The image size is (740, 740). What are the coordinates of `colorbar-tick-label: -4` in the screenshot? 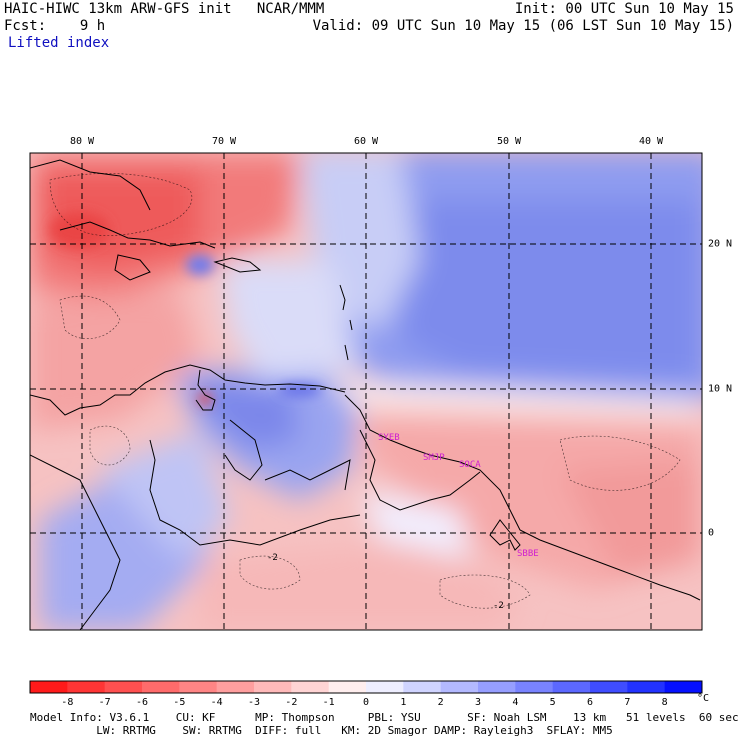 It's located at (216, 702).